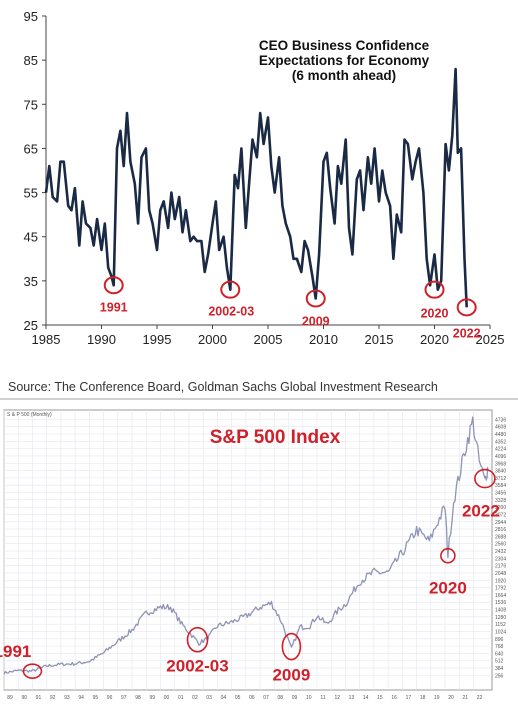 Image resolution: width=518 pixels, height=706 pixels. I want to click on x-tick-label: 2000, so click(212, 339).